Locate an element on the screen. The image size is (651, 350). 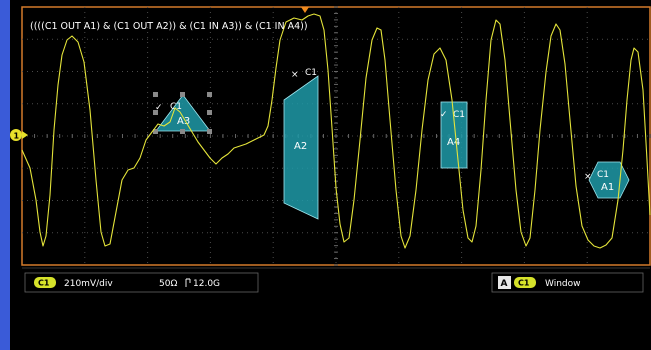
bandwidth-icon is located at coordinates (188, 282).